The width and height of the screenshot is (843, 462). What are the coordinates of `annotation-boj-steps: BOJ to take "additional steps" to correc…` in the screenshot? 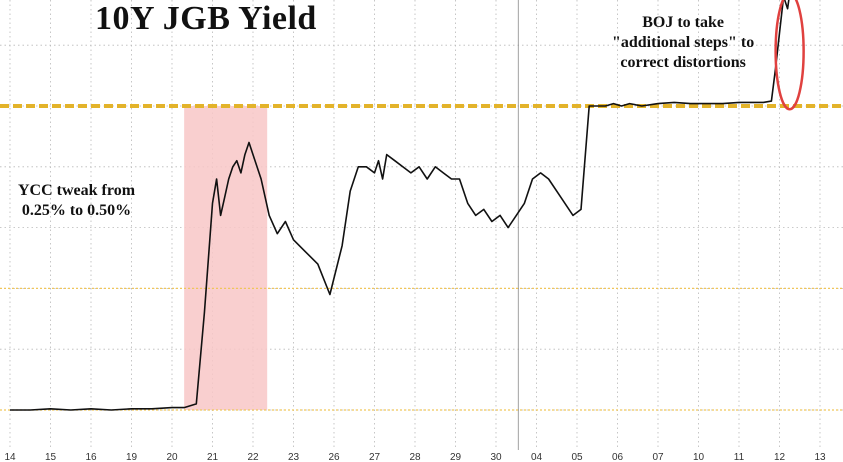 It's located at (683, 43).